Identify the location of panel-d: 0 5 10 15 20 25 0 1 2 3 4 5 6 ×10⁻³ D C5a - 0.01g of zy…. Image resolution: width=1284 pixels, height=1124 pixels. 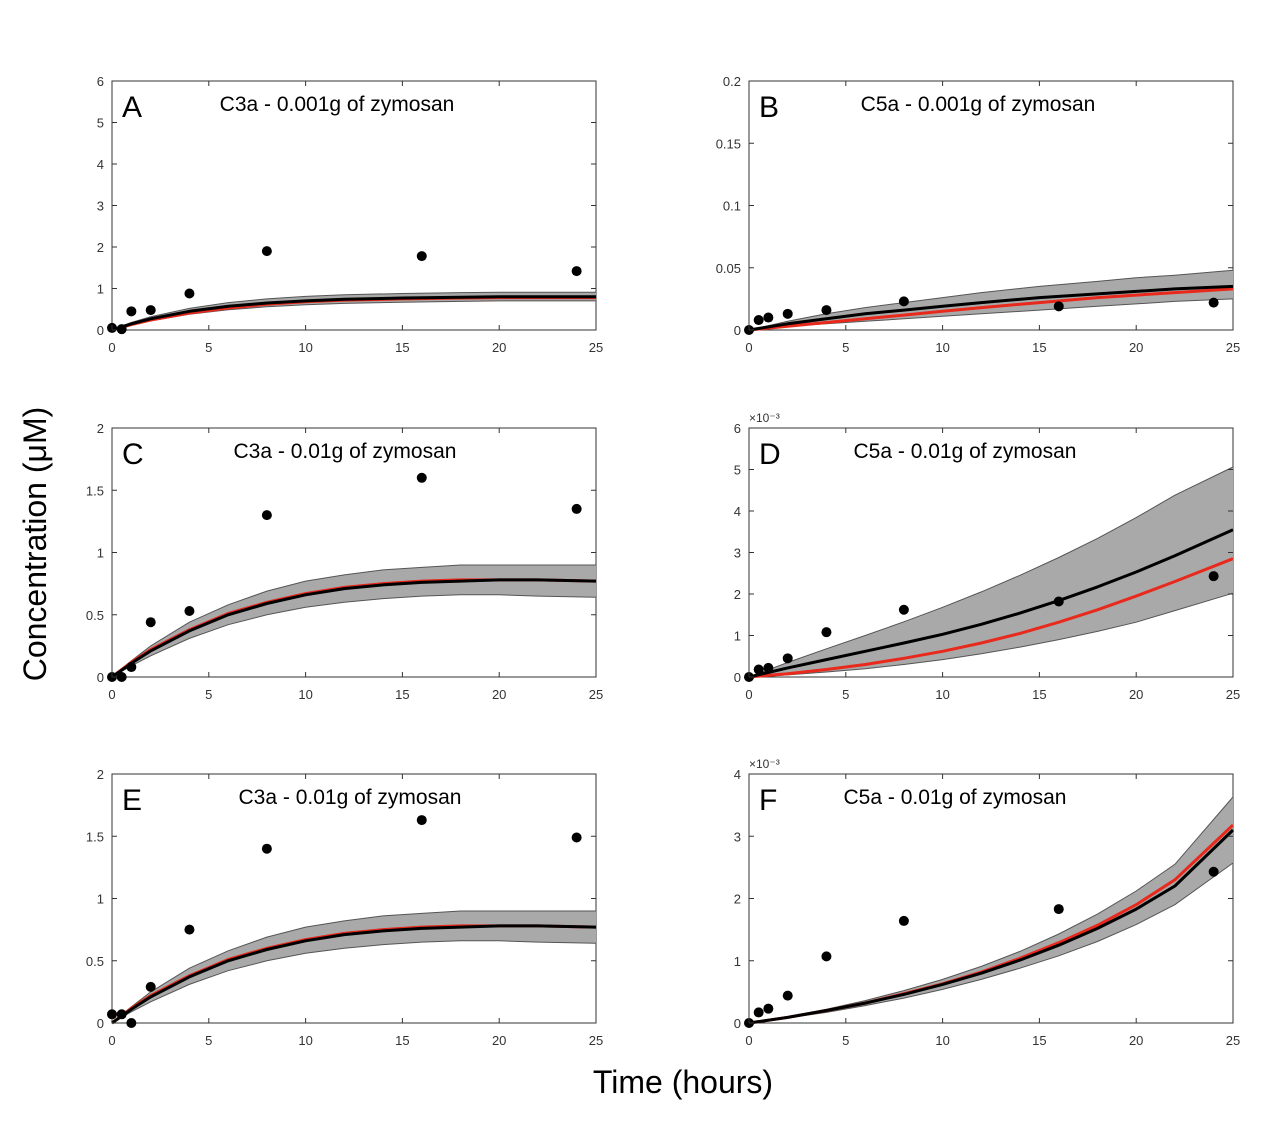
(987, 556).